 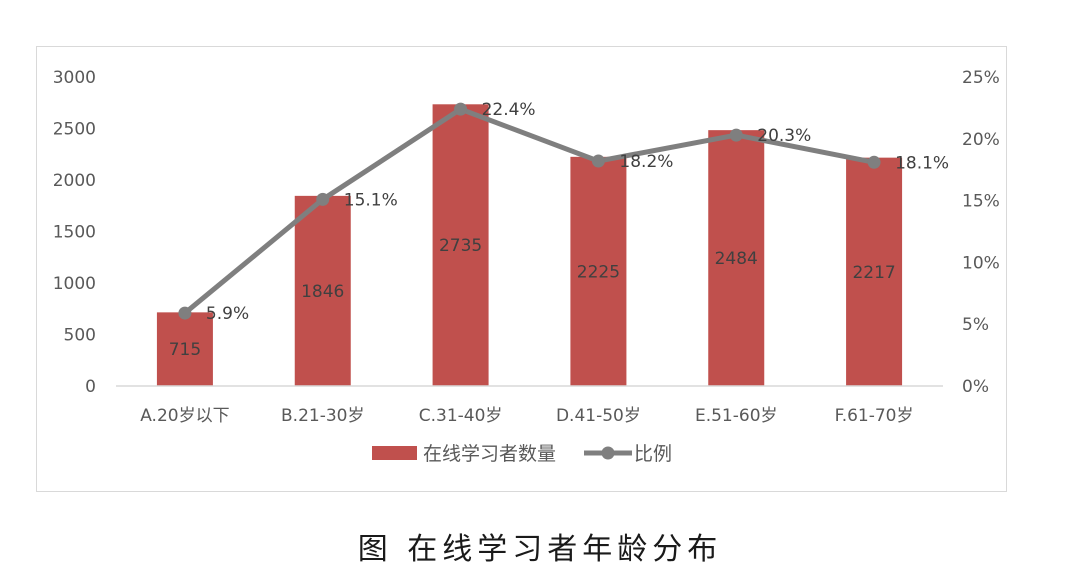 What do you see at coordinates (394, 453) in the screenshot?
I see `legend-bar-swatch` at bounding box center [394, 453].